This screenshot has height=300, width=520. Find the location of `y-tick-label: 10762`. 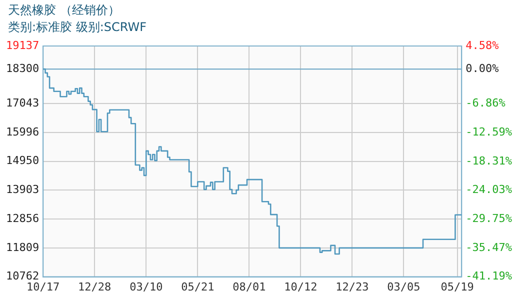

y-tick-label: 10762 is located at coordinates (23, 276).